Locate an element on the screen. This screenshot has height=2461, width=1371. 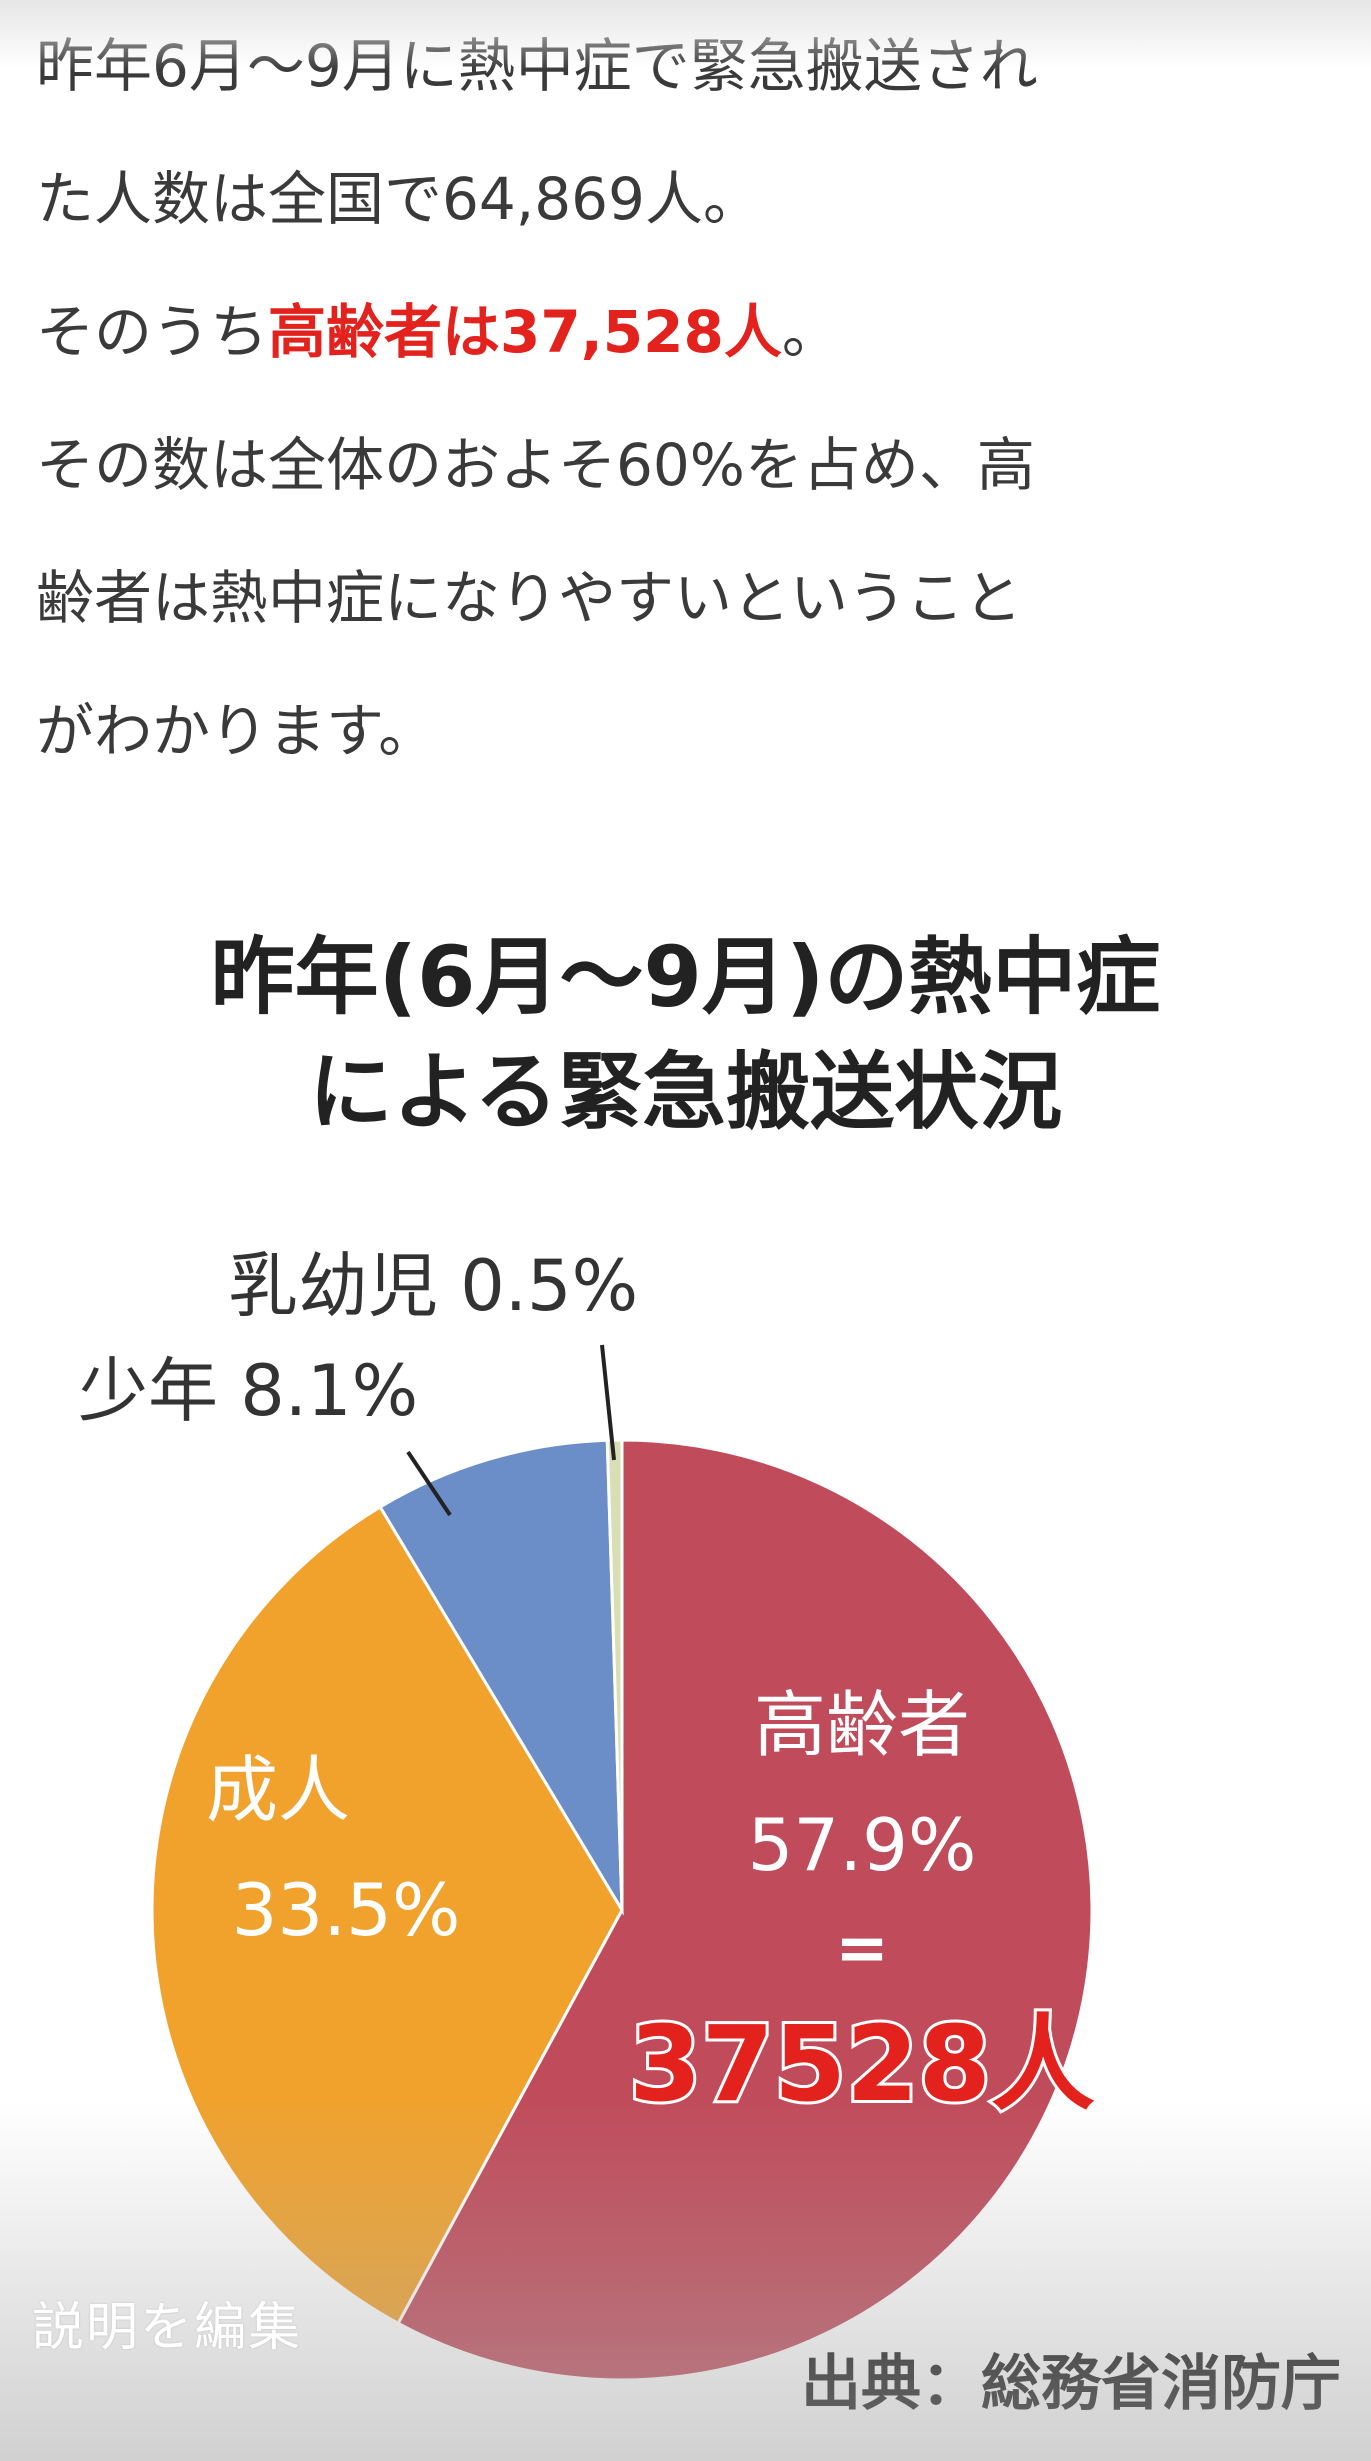
slice-value-elderly: 57.9% is located at coordinates (862, 1845).